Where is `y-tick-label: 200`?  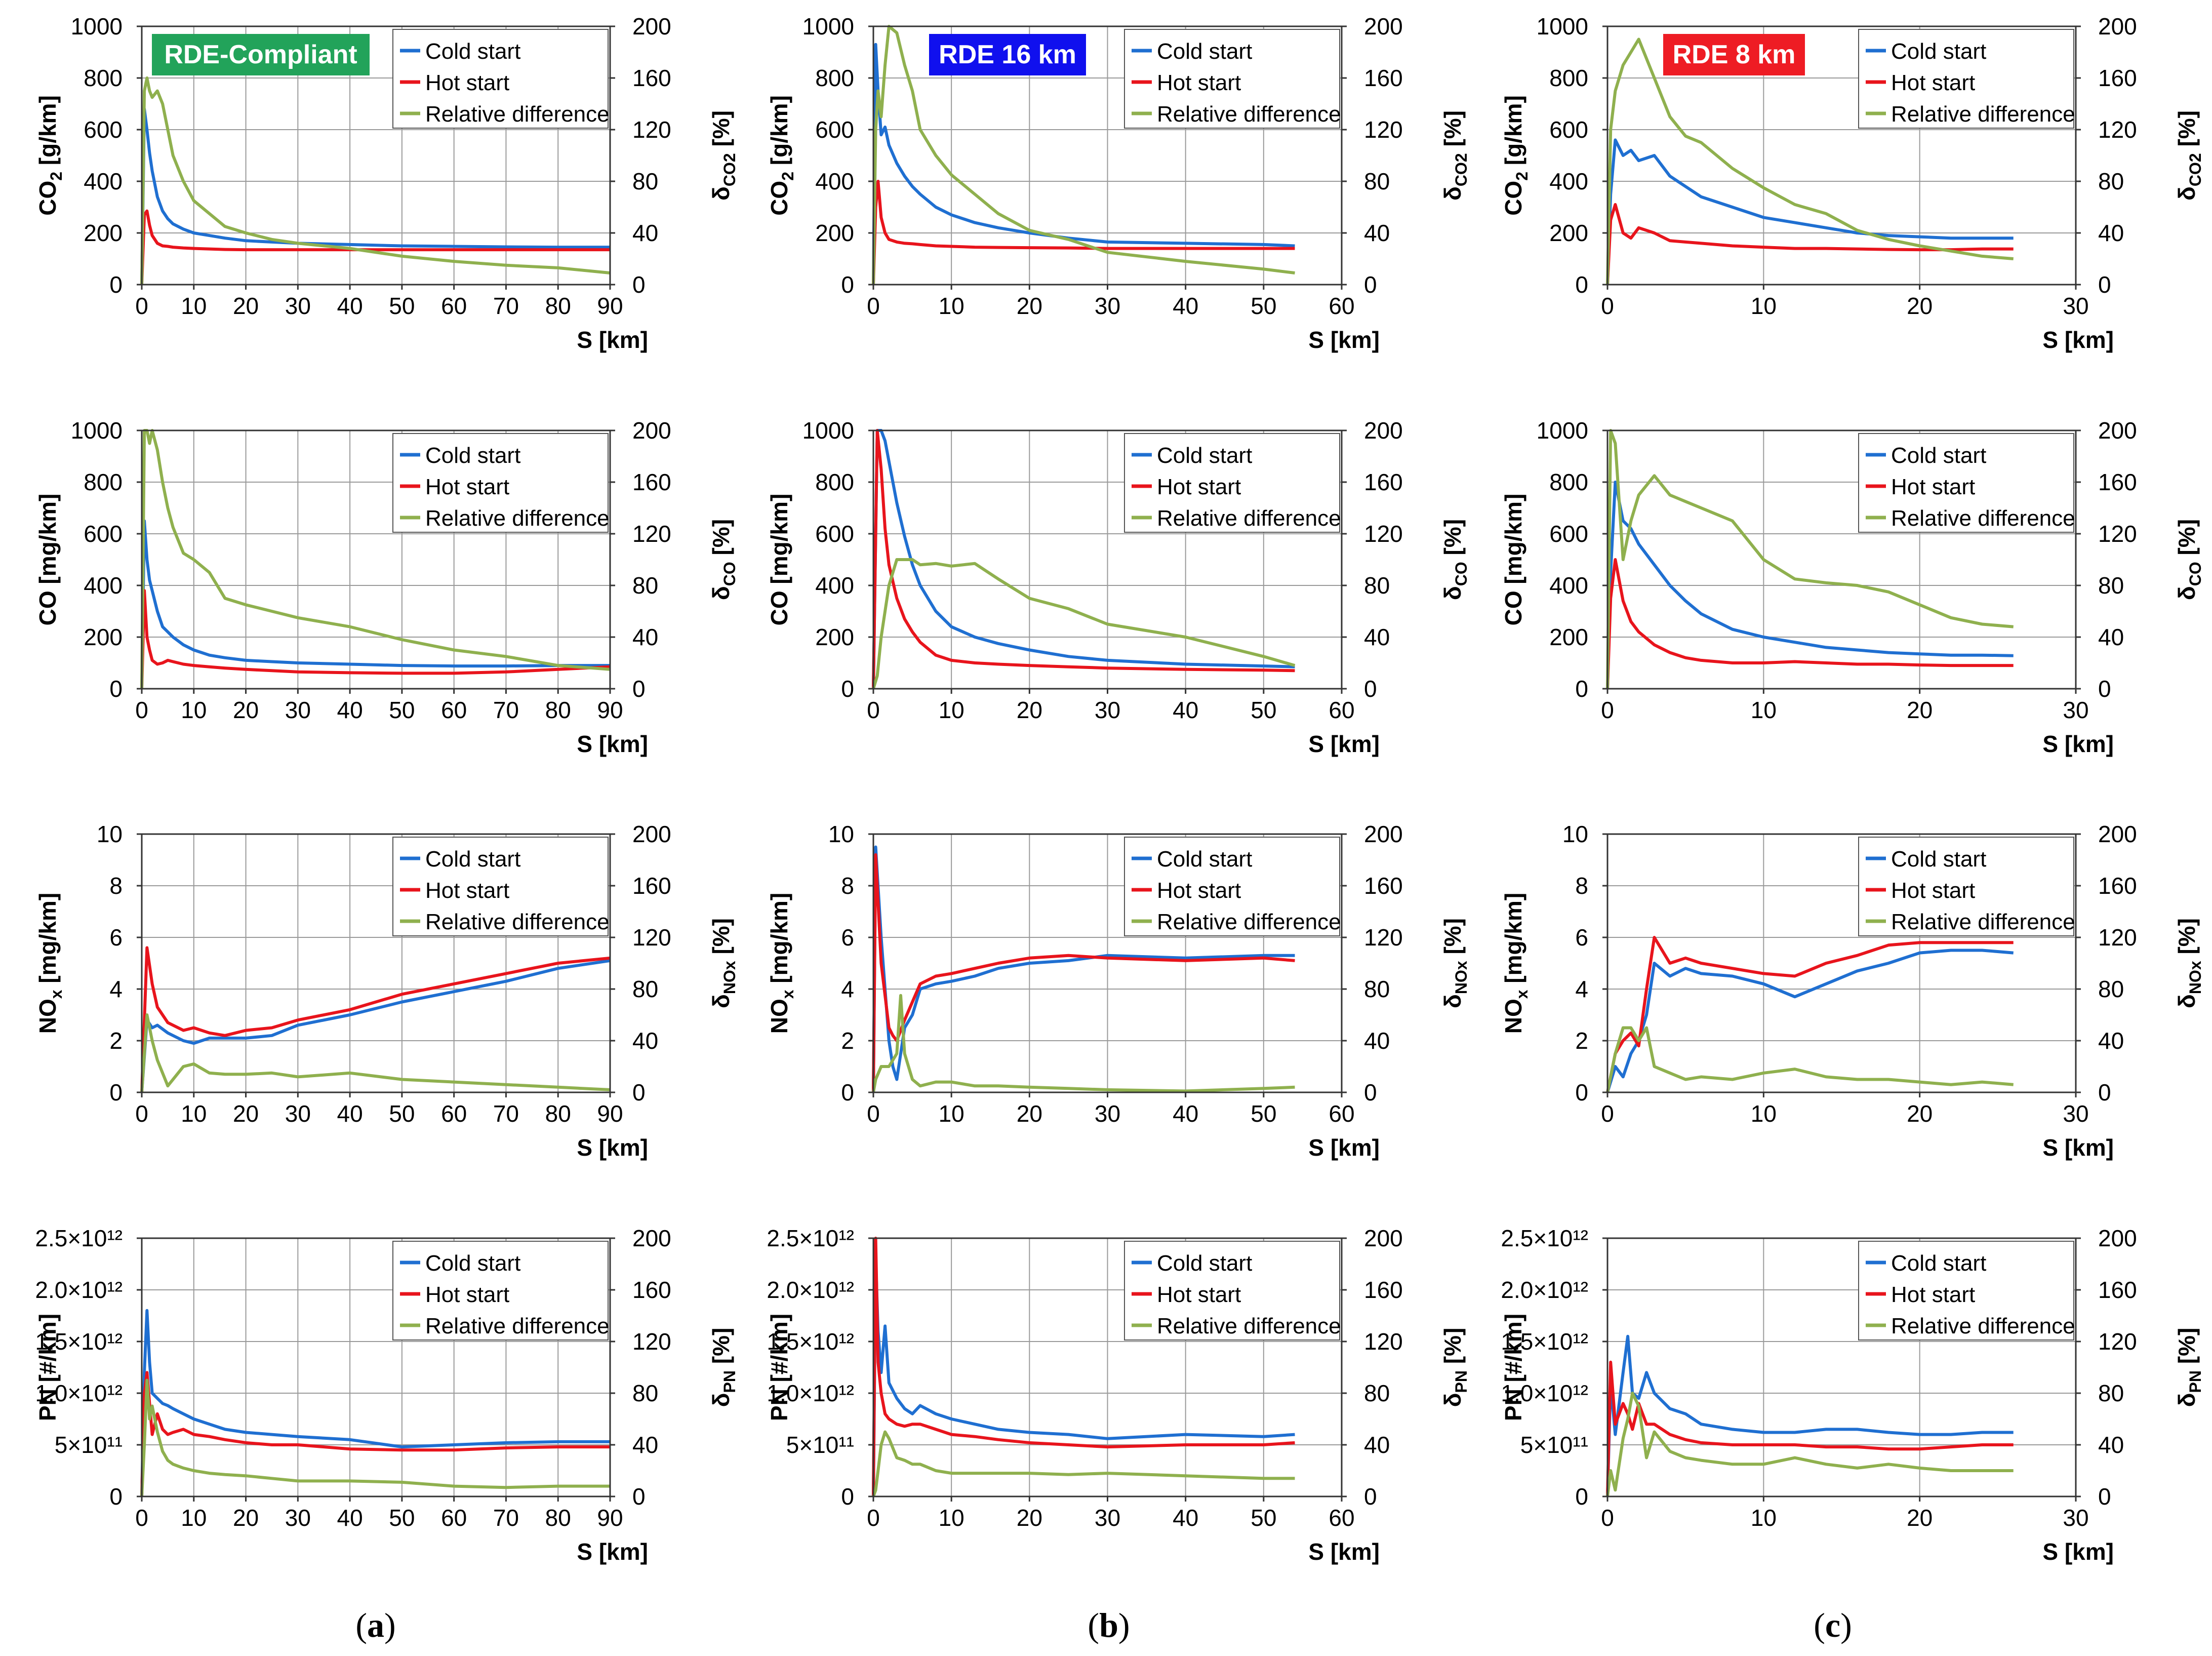
y-tick-label: 200 is located at coordinates (834, 637).